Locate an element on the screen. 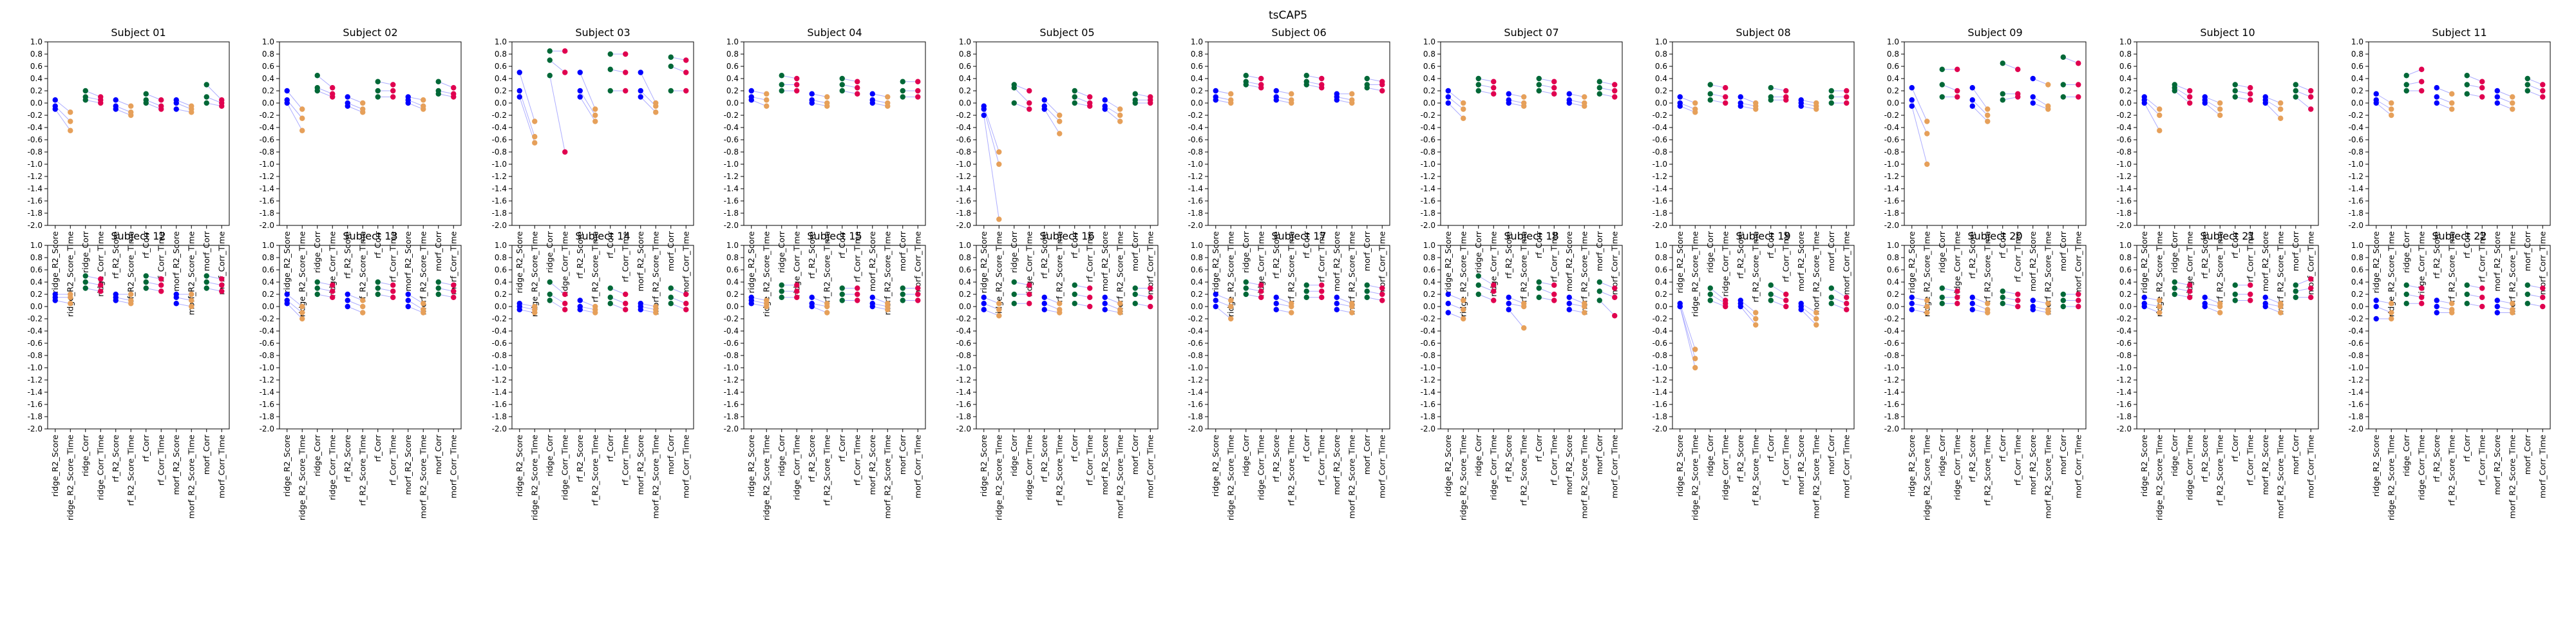  y-tick-label: 0.8 is located at coordinates (501, 54).